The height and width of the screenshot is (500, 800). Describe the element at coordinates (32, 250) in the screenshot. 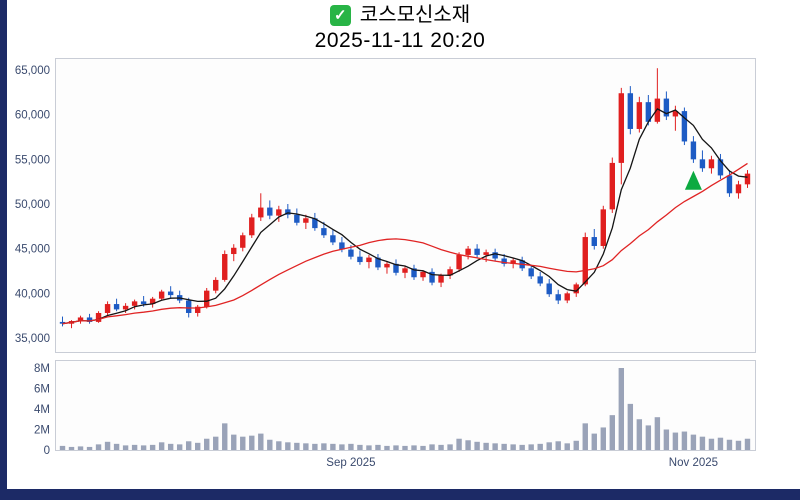

I see `svg-text: 45,000` at that location.